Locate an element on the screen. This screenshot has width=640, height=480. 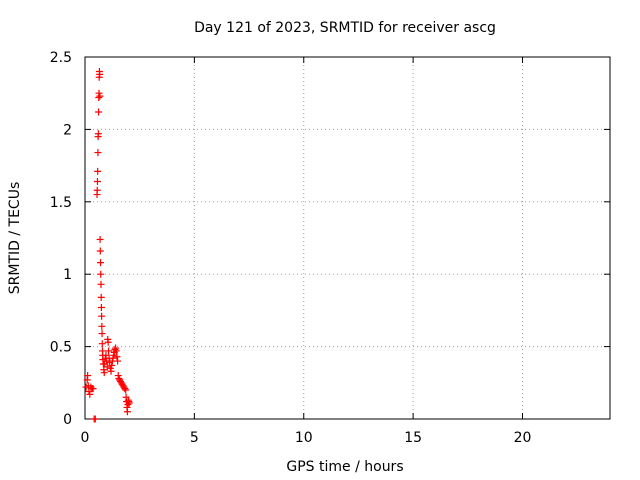
x-tick-label: 5 is located at coordinates (194, 438).